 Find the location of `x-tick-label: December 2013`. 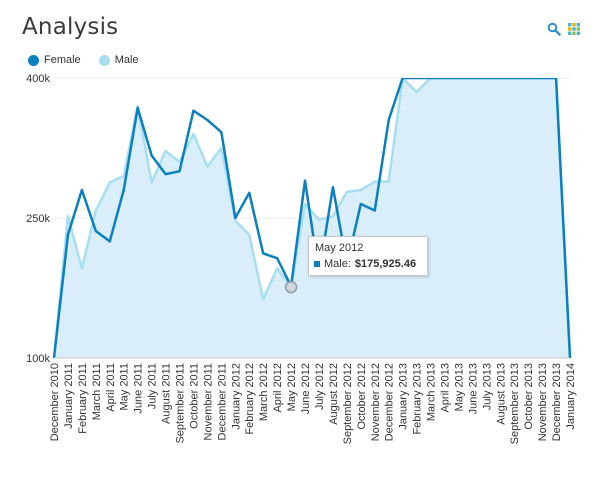

x-tick-label: December 2013 is located at coordinates (557, 402).